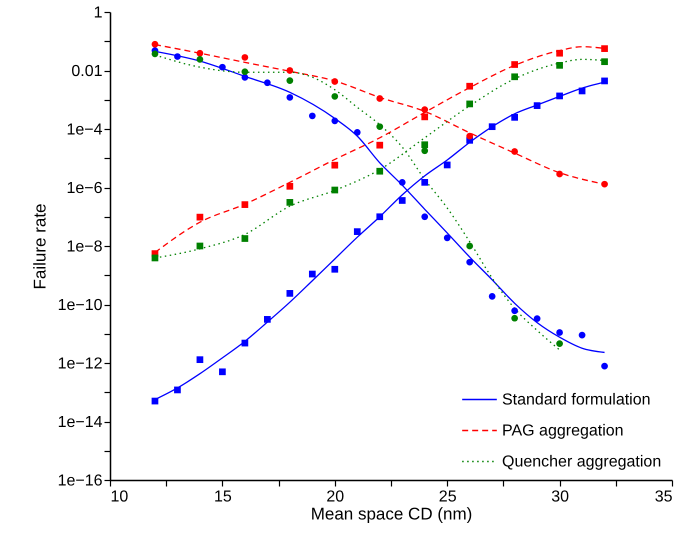  What do you see at coordinates (560, 497) in the screenshot?
I see `x-tick-label: 30` at bounding box center [560, 497].